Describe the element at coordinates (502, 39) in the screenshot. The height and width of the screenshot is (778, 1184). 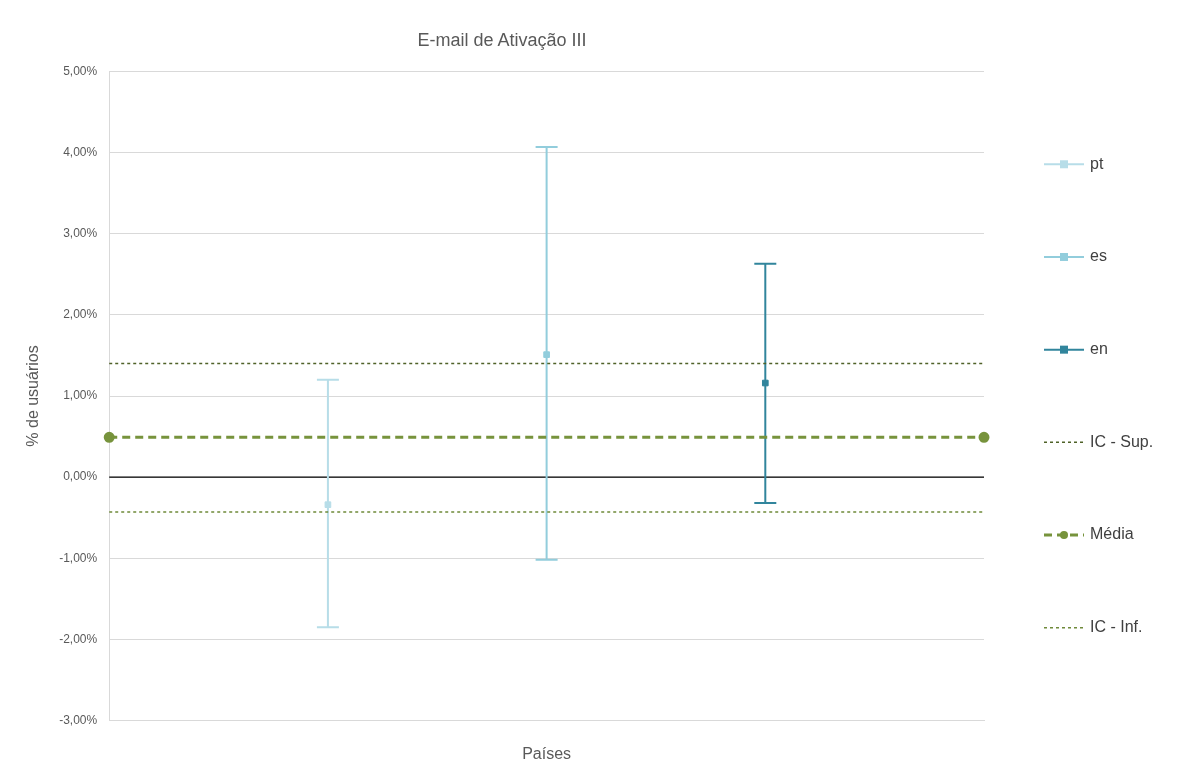
I see `chart-title: E-mail de Ativação III` at that location.